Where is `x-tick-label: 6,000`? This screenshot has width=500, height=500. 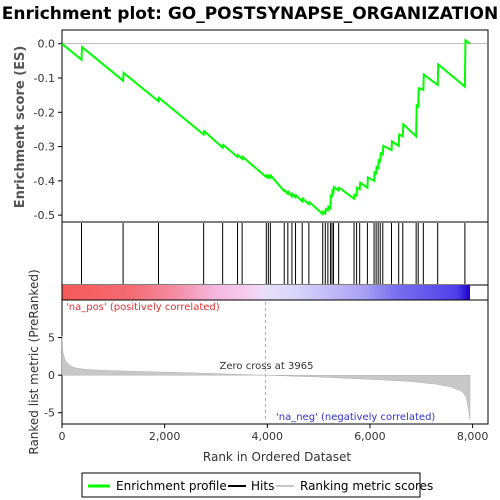 x-tick-label: 6,000 is located at coordinates (370, 436).